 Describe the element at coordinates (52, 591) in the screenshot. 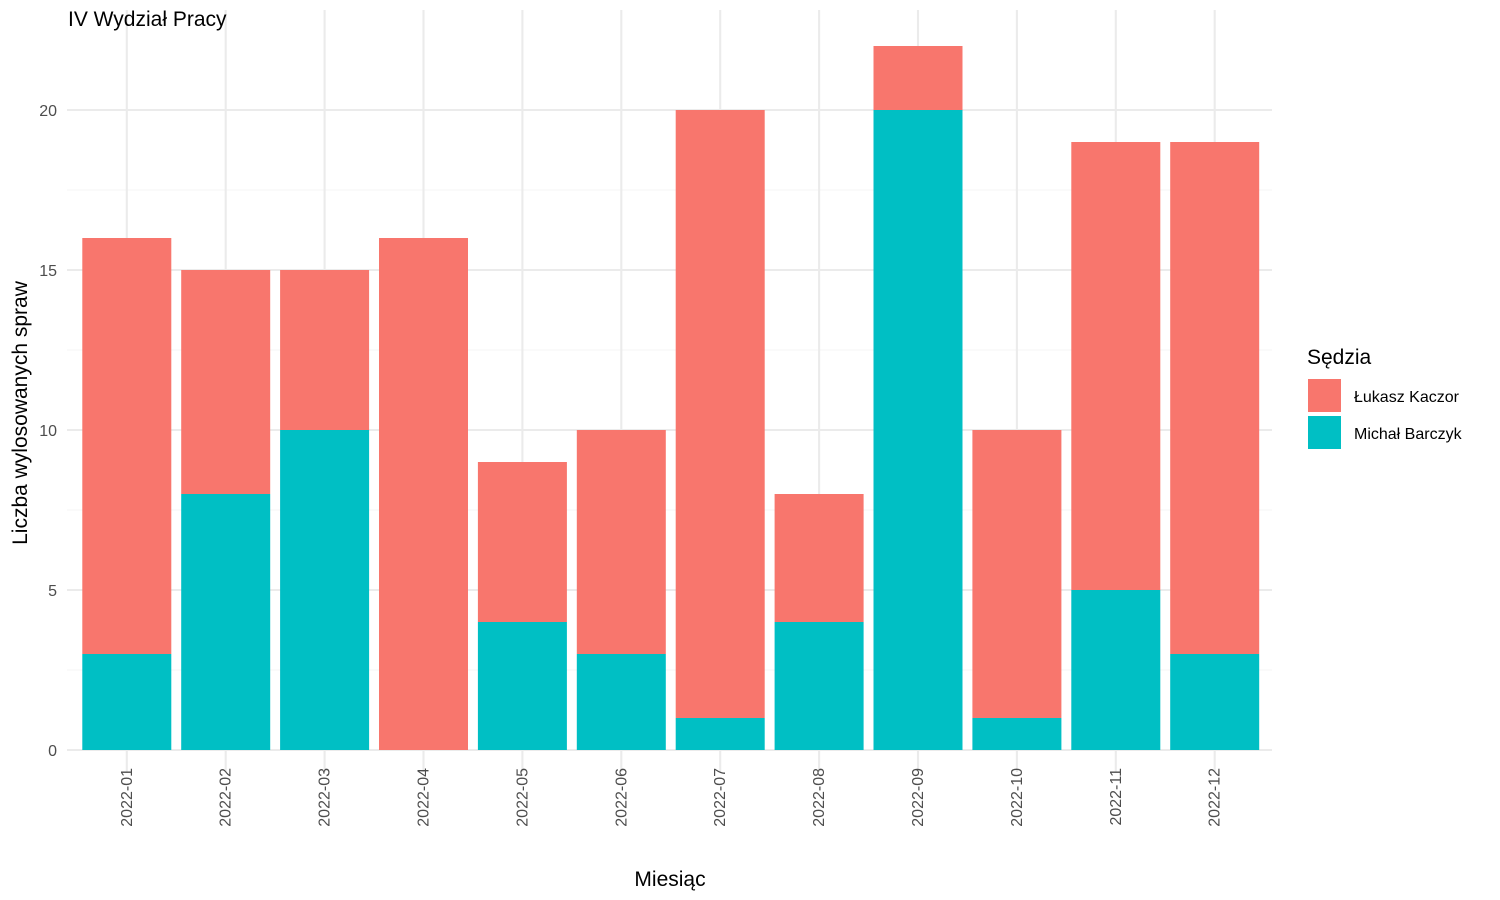

I see `y-tick-label: 5` at that location.